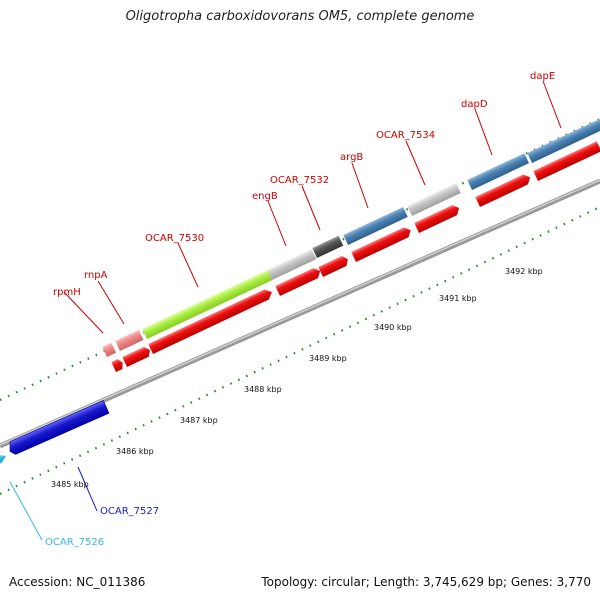  What do you see at coordinates (524, 271) in the screenshot?
I see `kbp-label-3492: 3492 kbp` at bounding box center [524, 271].